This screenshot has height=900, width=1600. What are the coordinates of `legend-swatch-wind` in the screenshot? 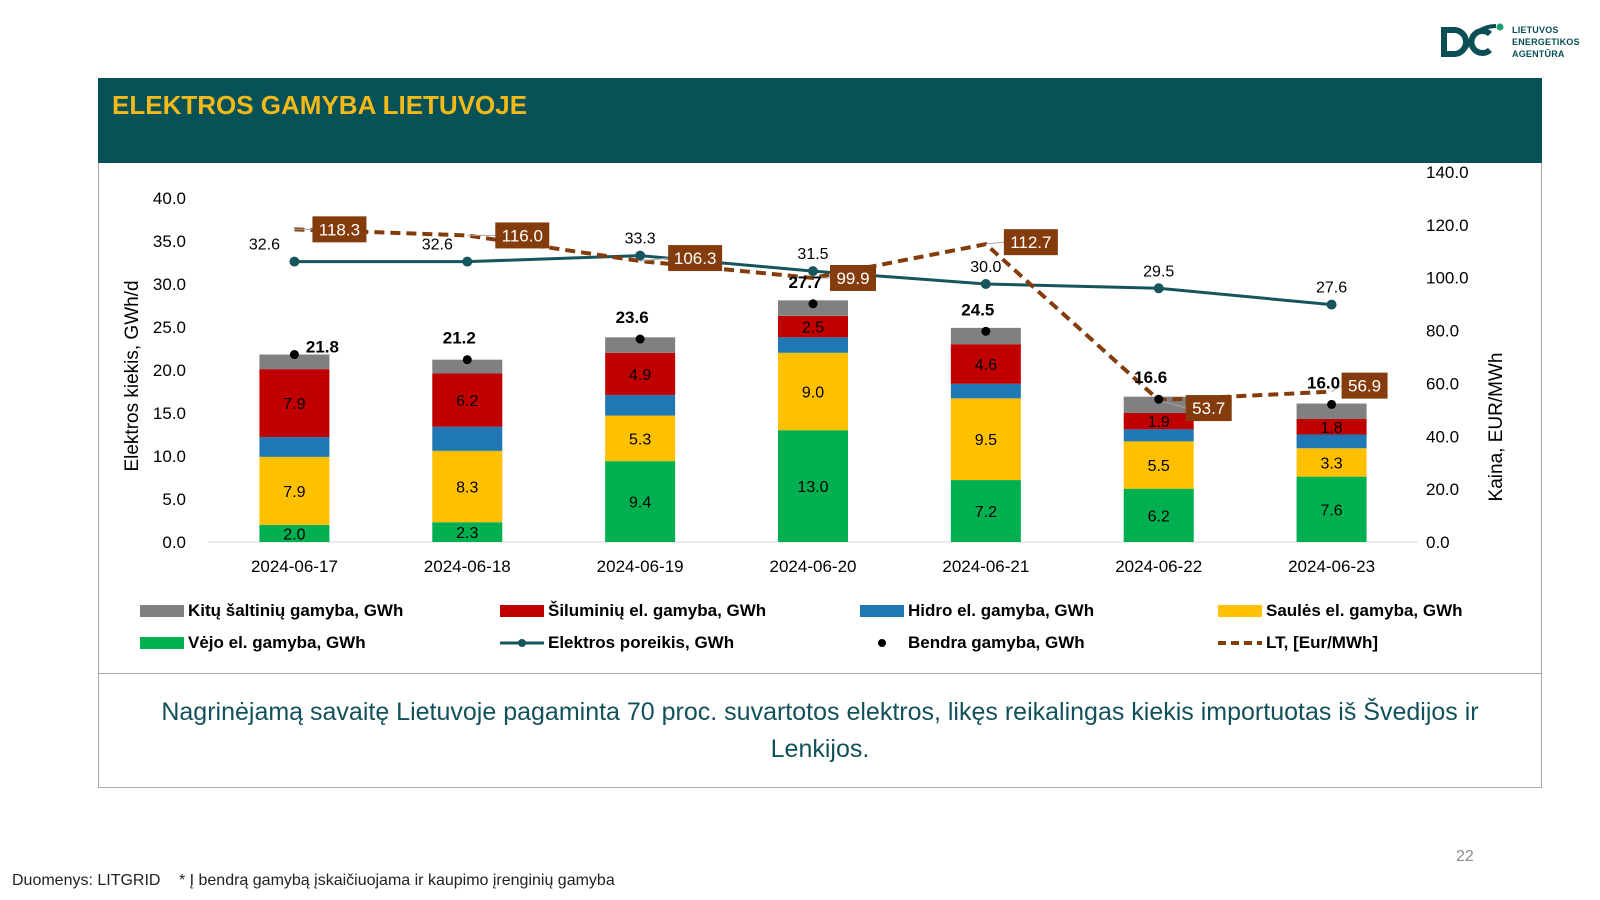 It's located at (162, 643).